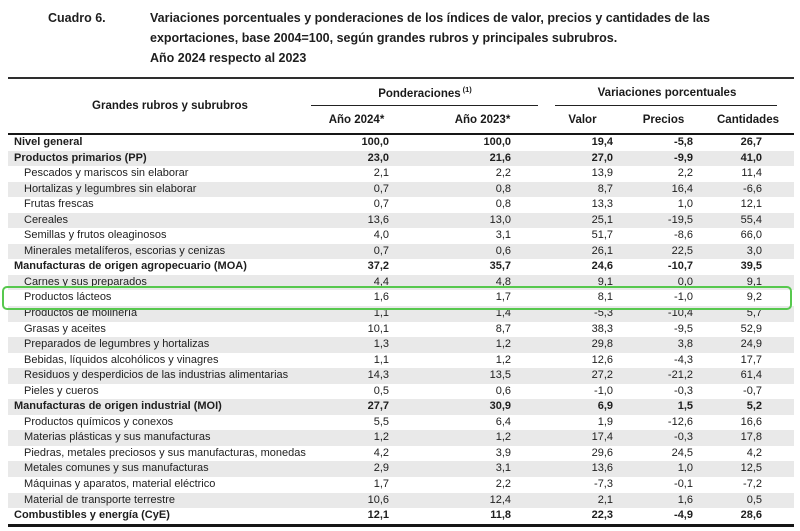  Describe the element at coordinates (680, 219) in the screenshot. I see `cell-value: -19,5` at that location.